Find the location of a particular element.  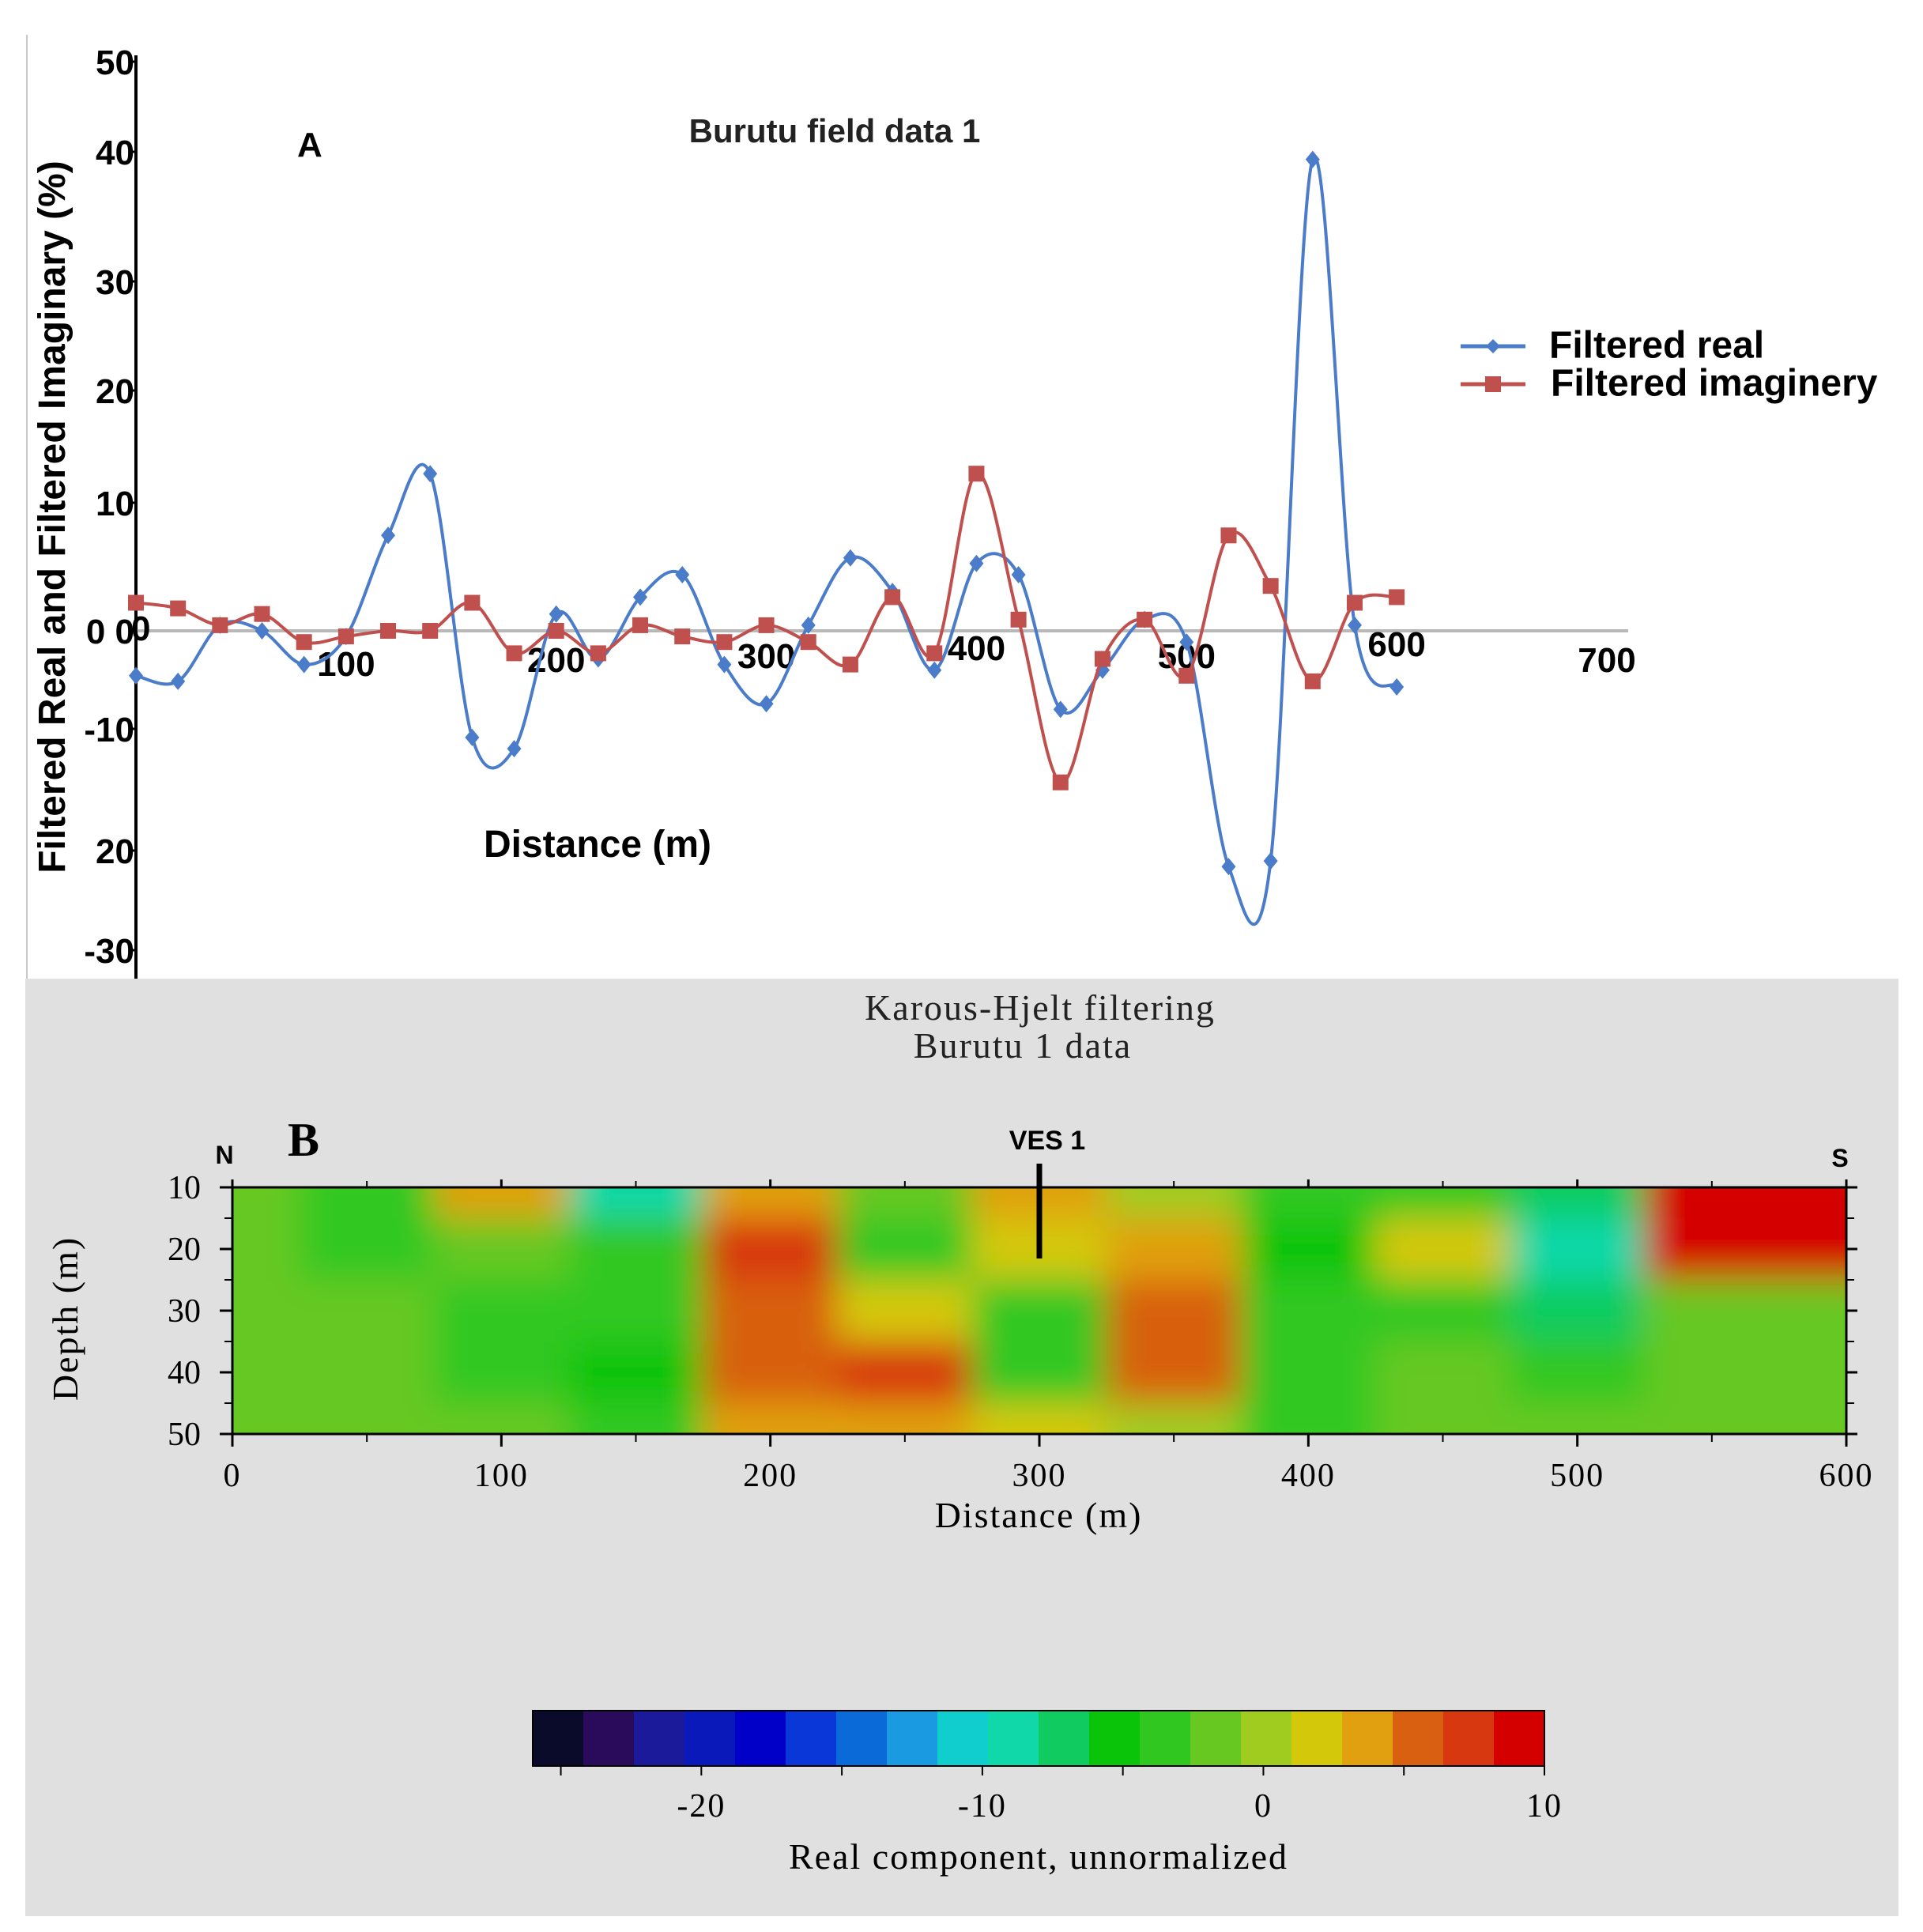

colorbar-frame is located at coordinates (1038, 1738).